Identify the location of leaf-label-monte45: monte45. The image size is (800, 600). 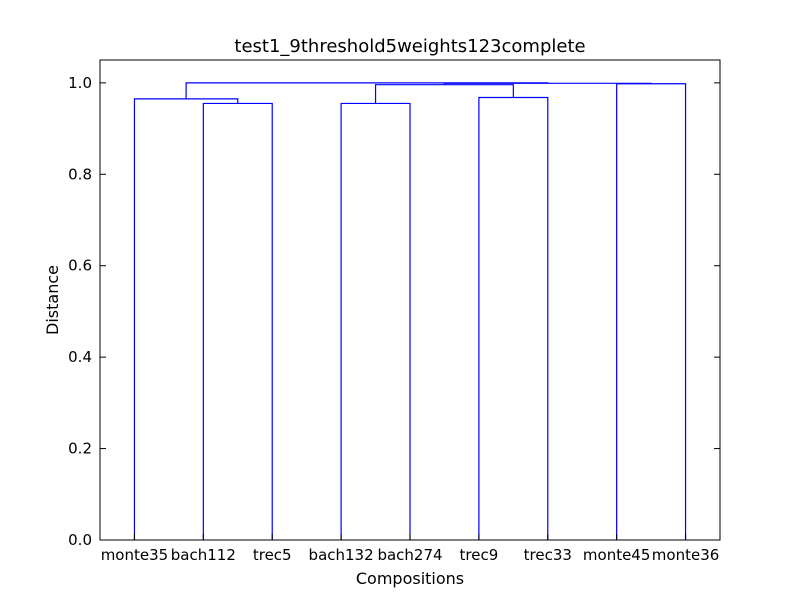
(617, 555).